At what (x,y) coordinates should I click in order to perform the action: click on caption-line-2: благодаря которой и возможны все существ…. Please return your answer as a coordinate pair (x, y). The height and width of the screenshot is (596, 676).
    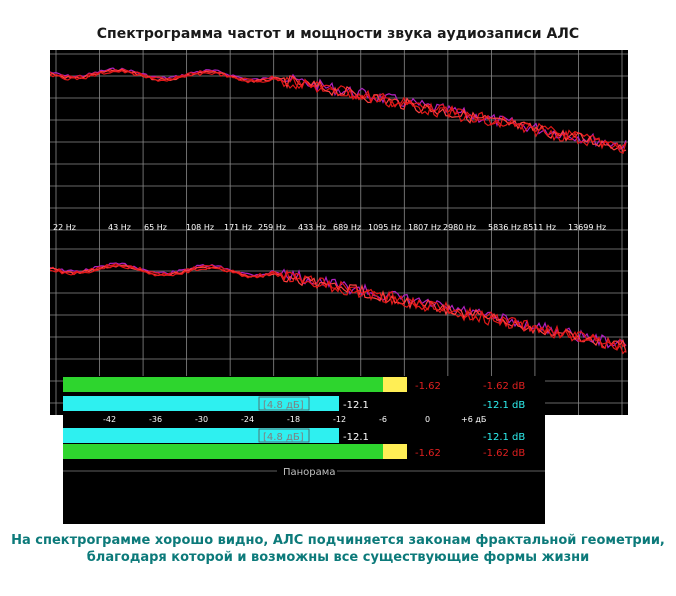
    Looking at the image, I should click on (338, 557).